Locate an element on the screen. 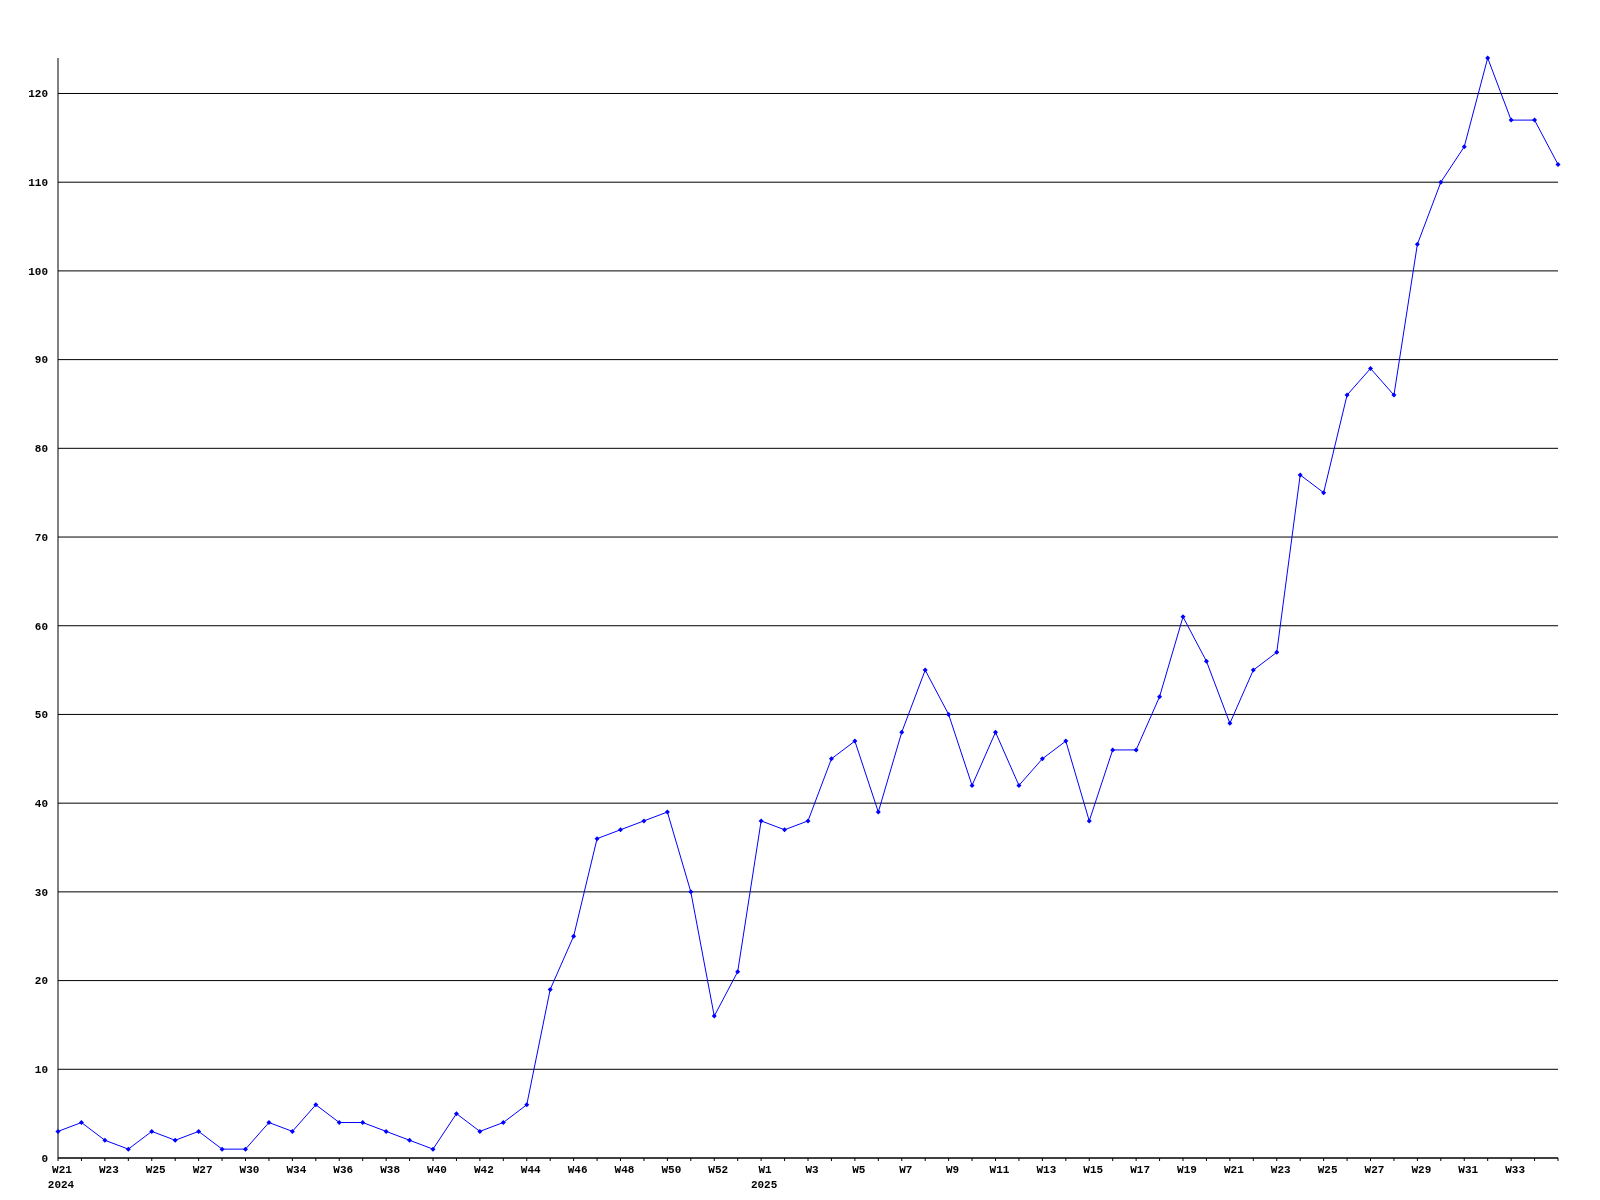 The image size is (1600, 1200). x-tick-label: W52 is located at coordinates (718, 1170).